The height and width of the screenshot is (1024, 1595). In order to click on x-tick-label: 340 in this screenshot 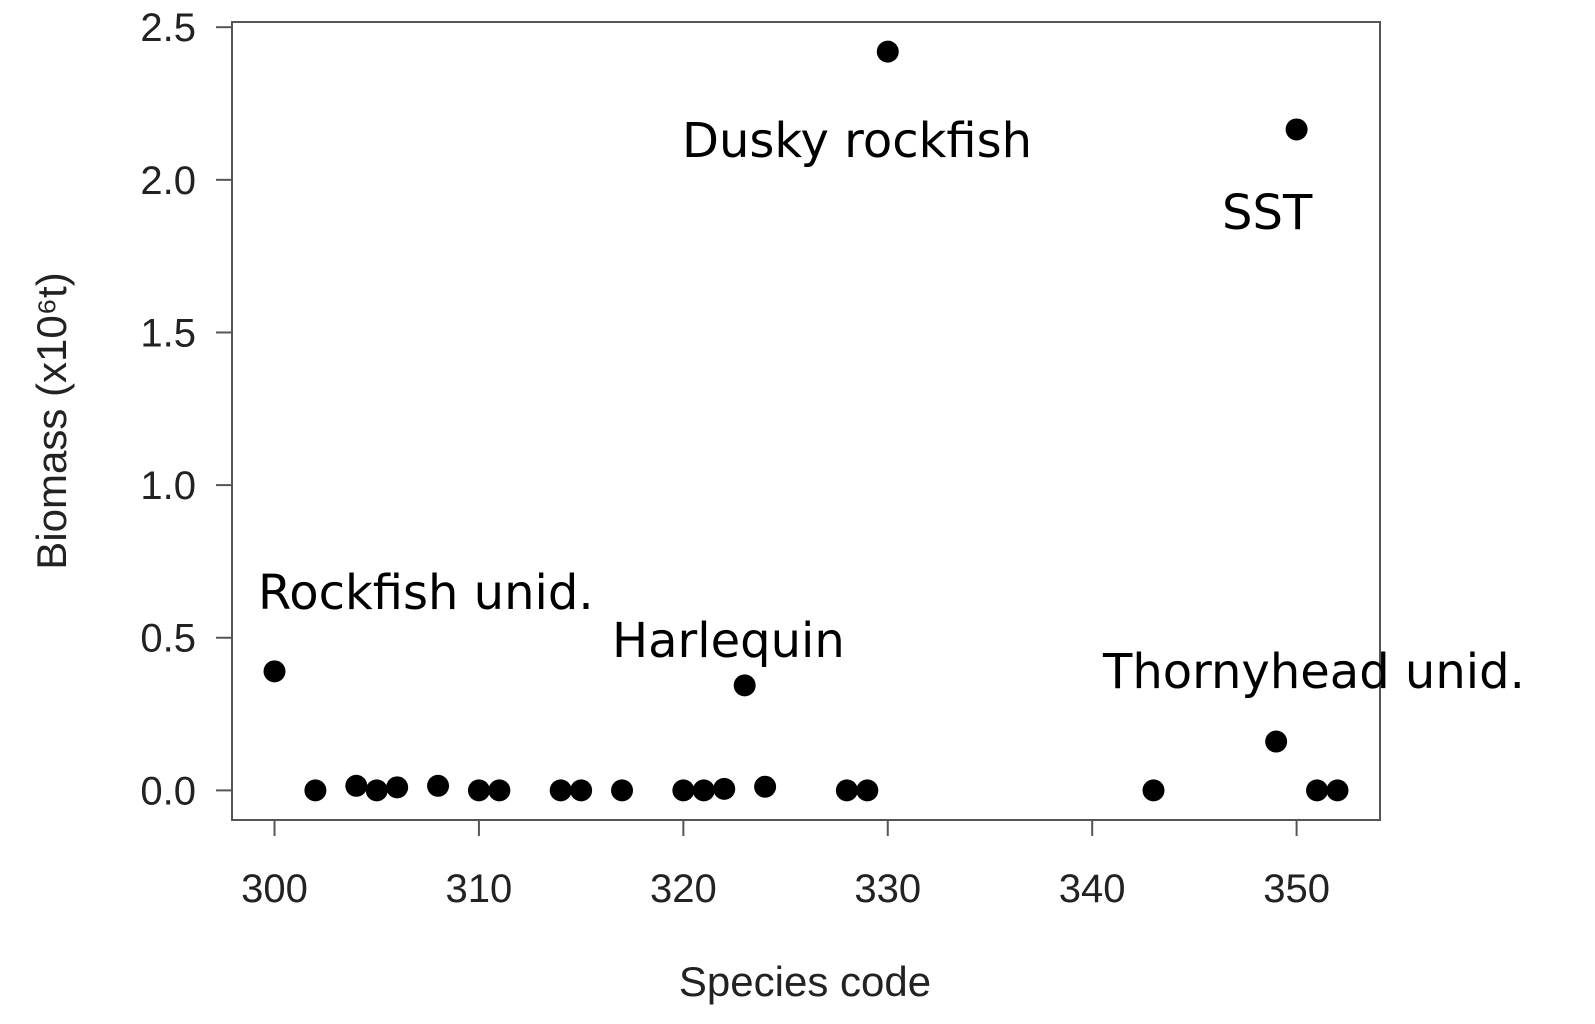, I will do `click(1092, 889)`.